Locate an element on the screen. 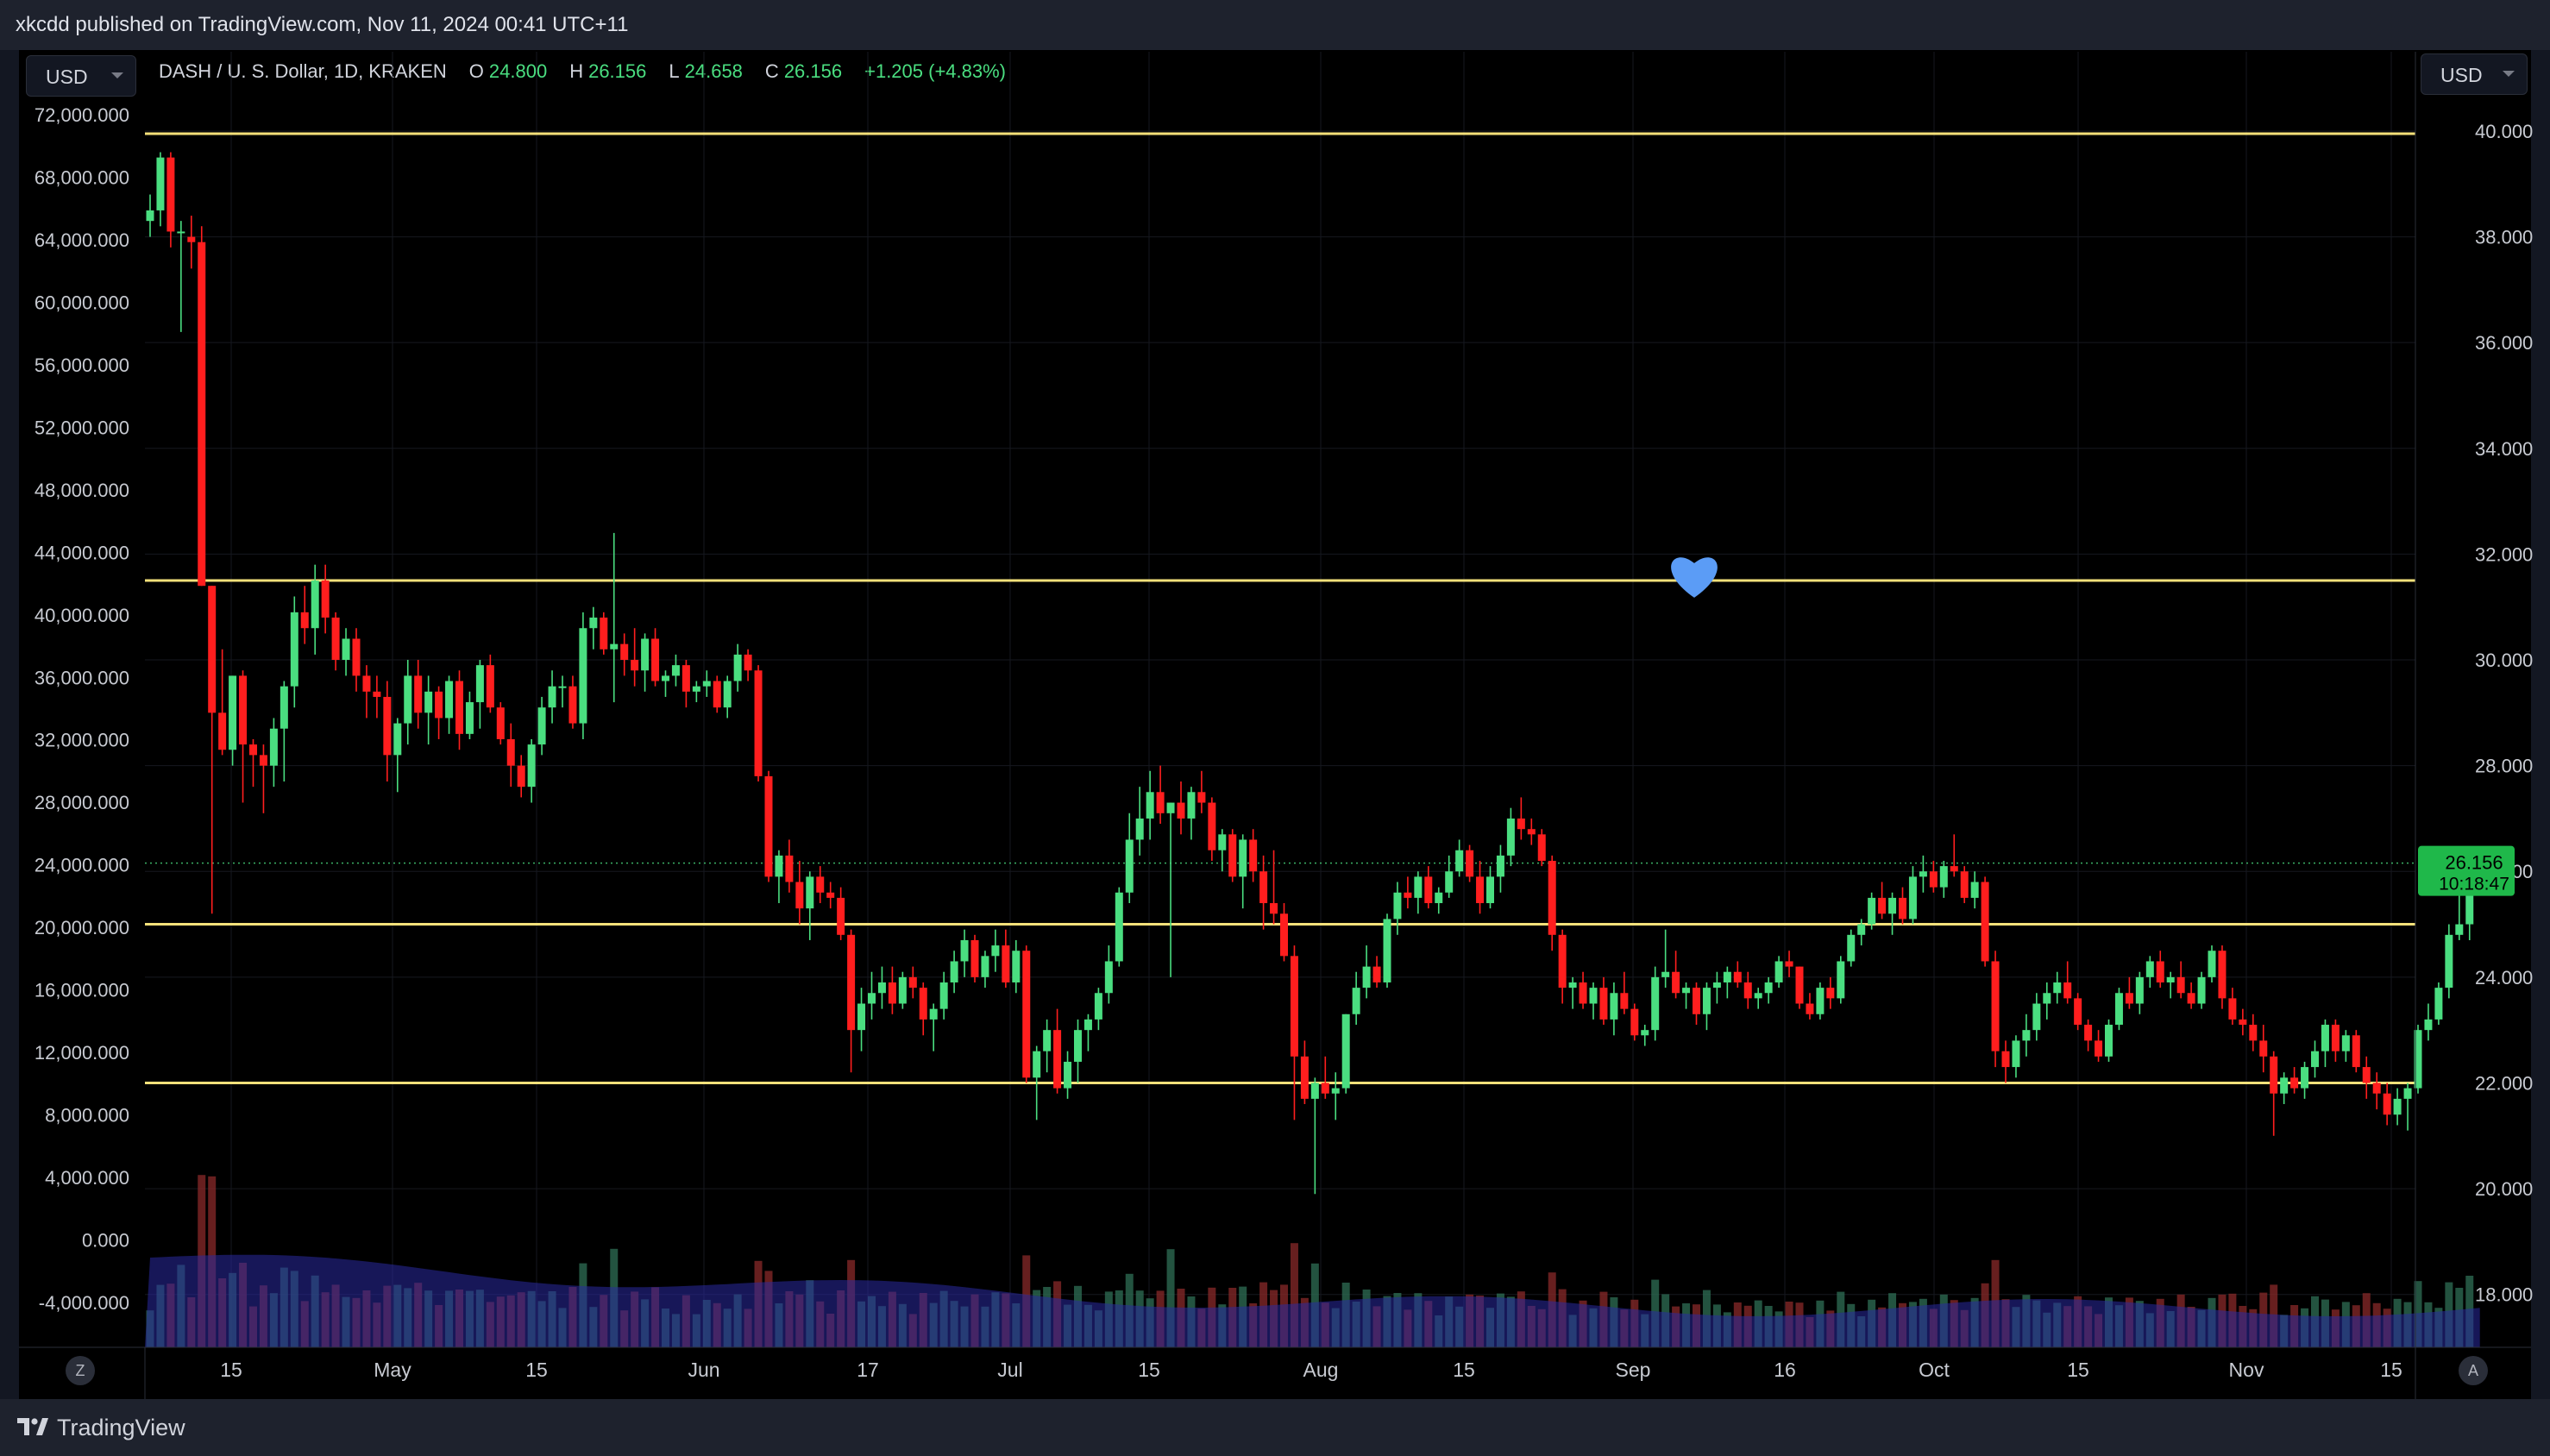 The height and width of the screenshot is (1456, 2550). footer-brand: TradingView is located at coordinates (121, 1427).